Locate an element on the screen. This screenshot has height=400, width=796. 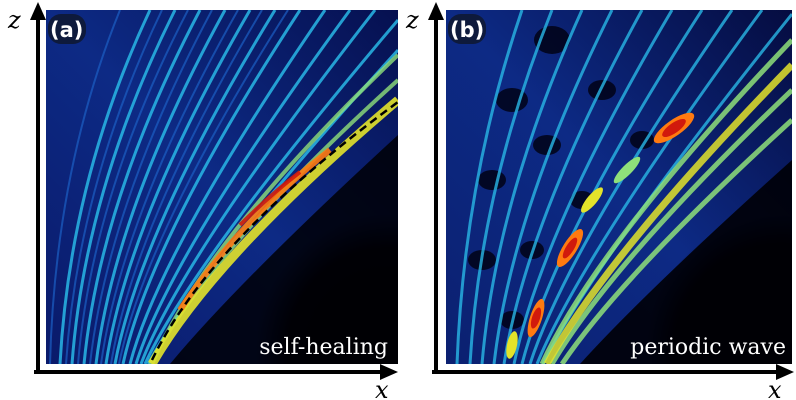
caption-a: self-healing is located at coordinates (323, 347).